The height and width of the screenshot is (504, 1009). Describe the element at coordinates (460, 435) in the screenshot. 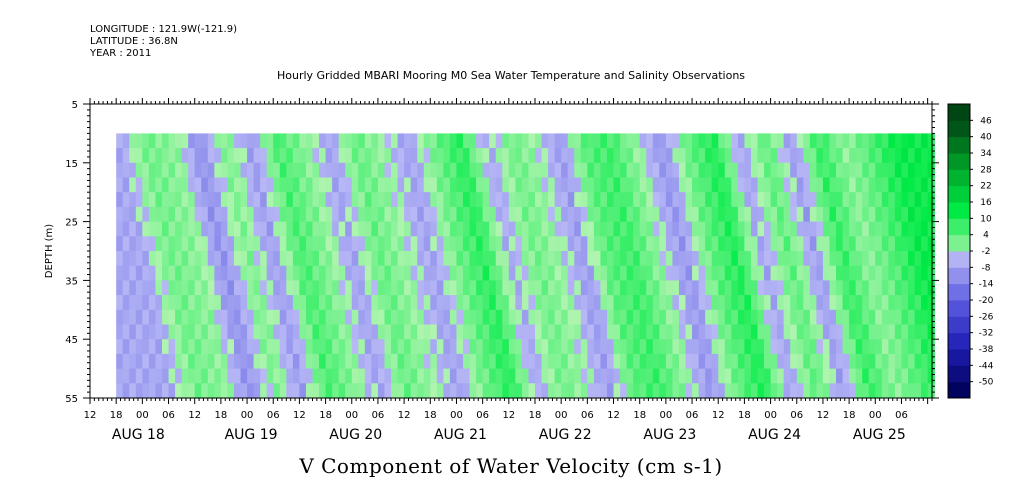

I see `x-date-label: AUG 21` at that location.